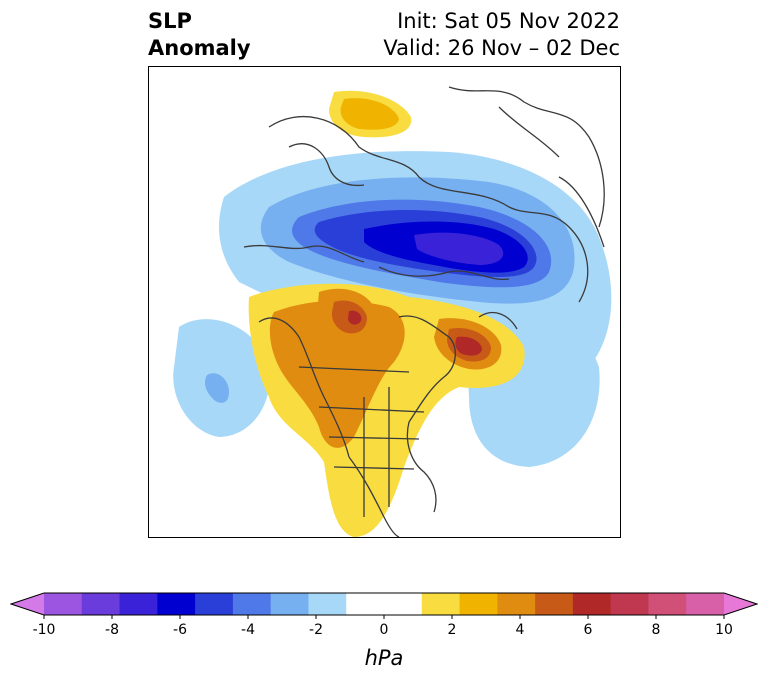 The width and height of the screenshot is (768, 684). I want to click on colorbar-tick-label: 2, so click(452, 629).